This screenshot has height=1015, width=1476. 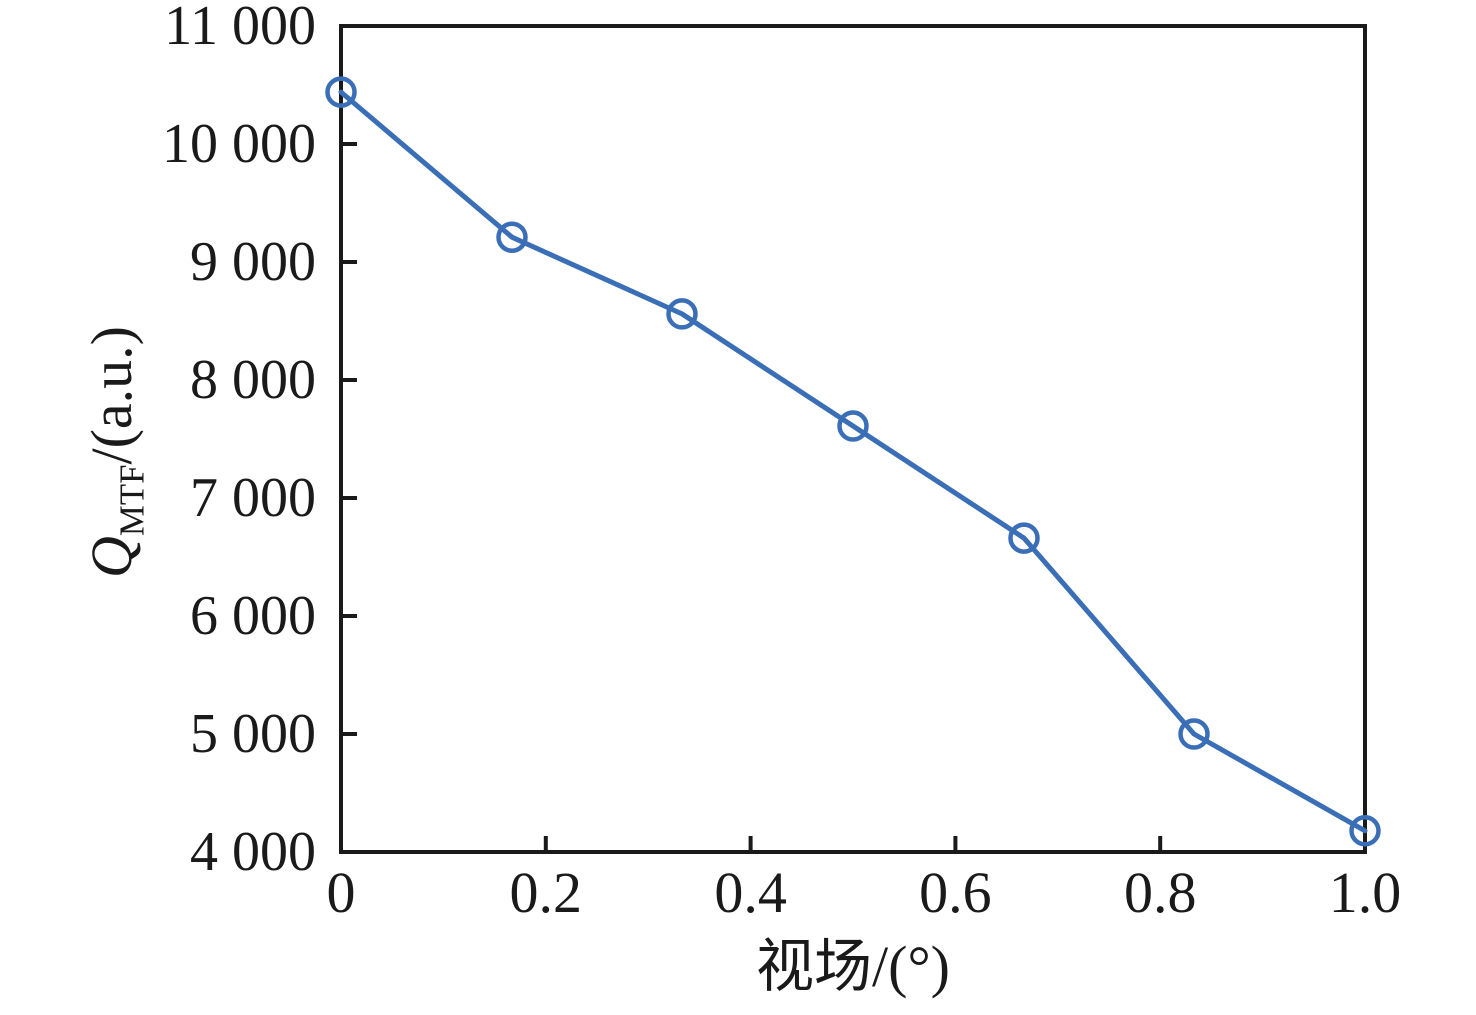 I want to click on y-tick-label: 8 000, so click(x=253, y=380).